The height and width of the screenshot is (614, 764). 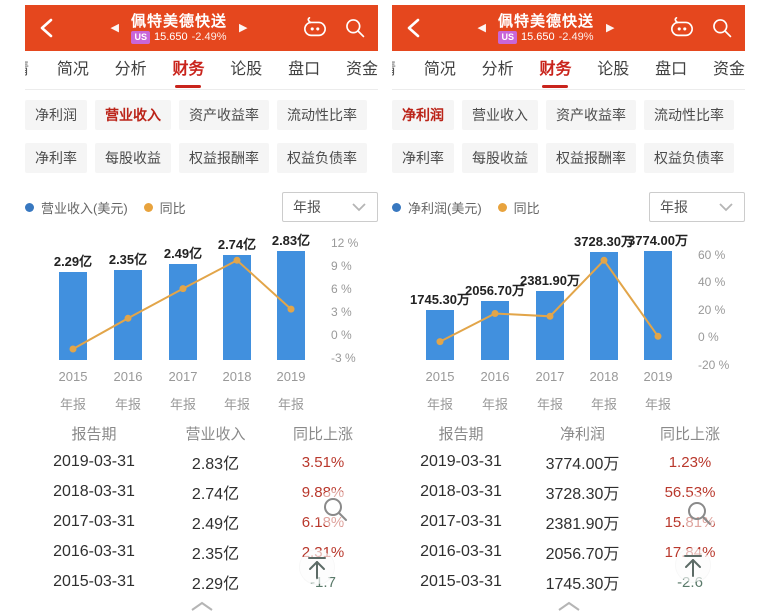 I want to click on yoy-value: 1.23%, so click(x=690, y=462).